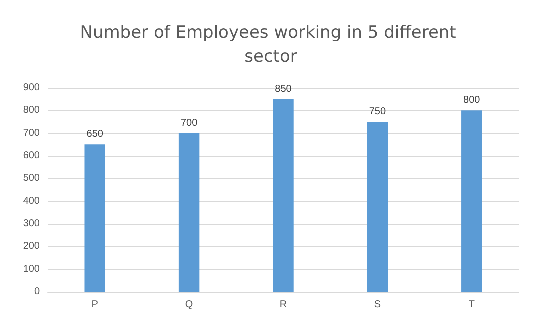 The image size is (542, 330). What do you see at coordinates (31, 88) in the screenshot?
I see `y-tick-label: 900` at bounding box center [31, 88].